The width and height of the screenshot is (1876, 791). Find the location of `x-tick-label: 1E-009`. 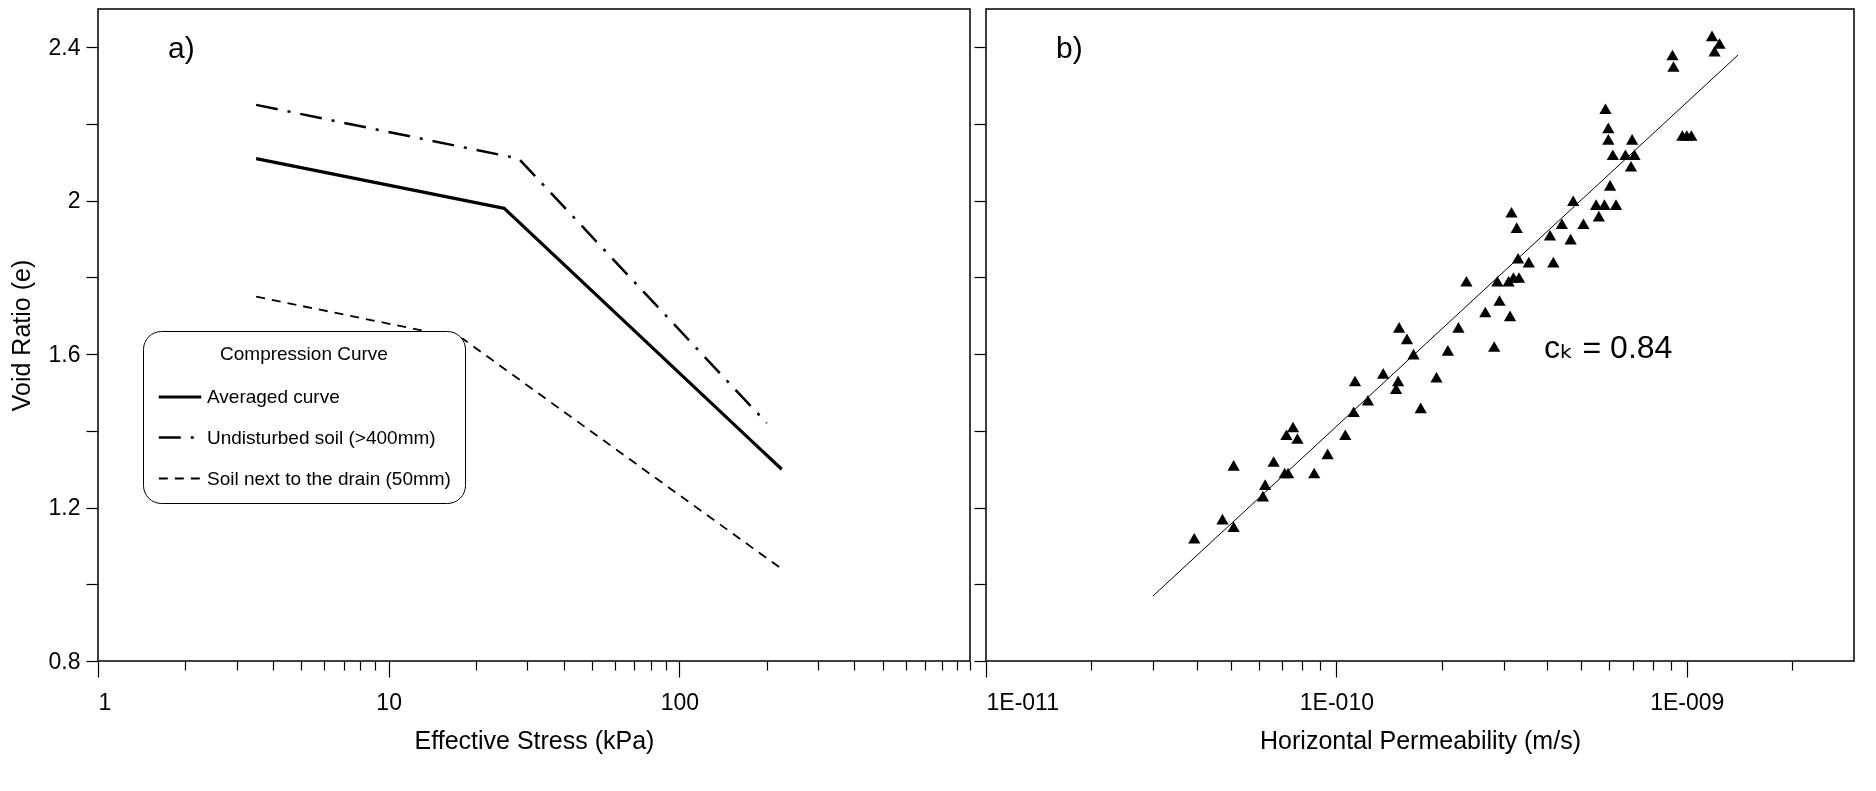

x-tick-label: 1E-009 is located at coordinates (1687, 701).